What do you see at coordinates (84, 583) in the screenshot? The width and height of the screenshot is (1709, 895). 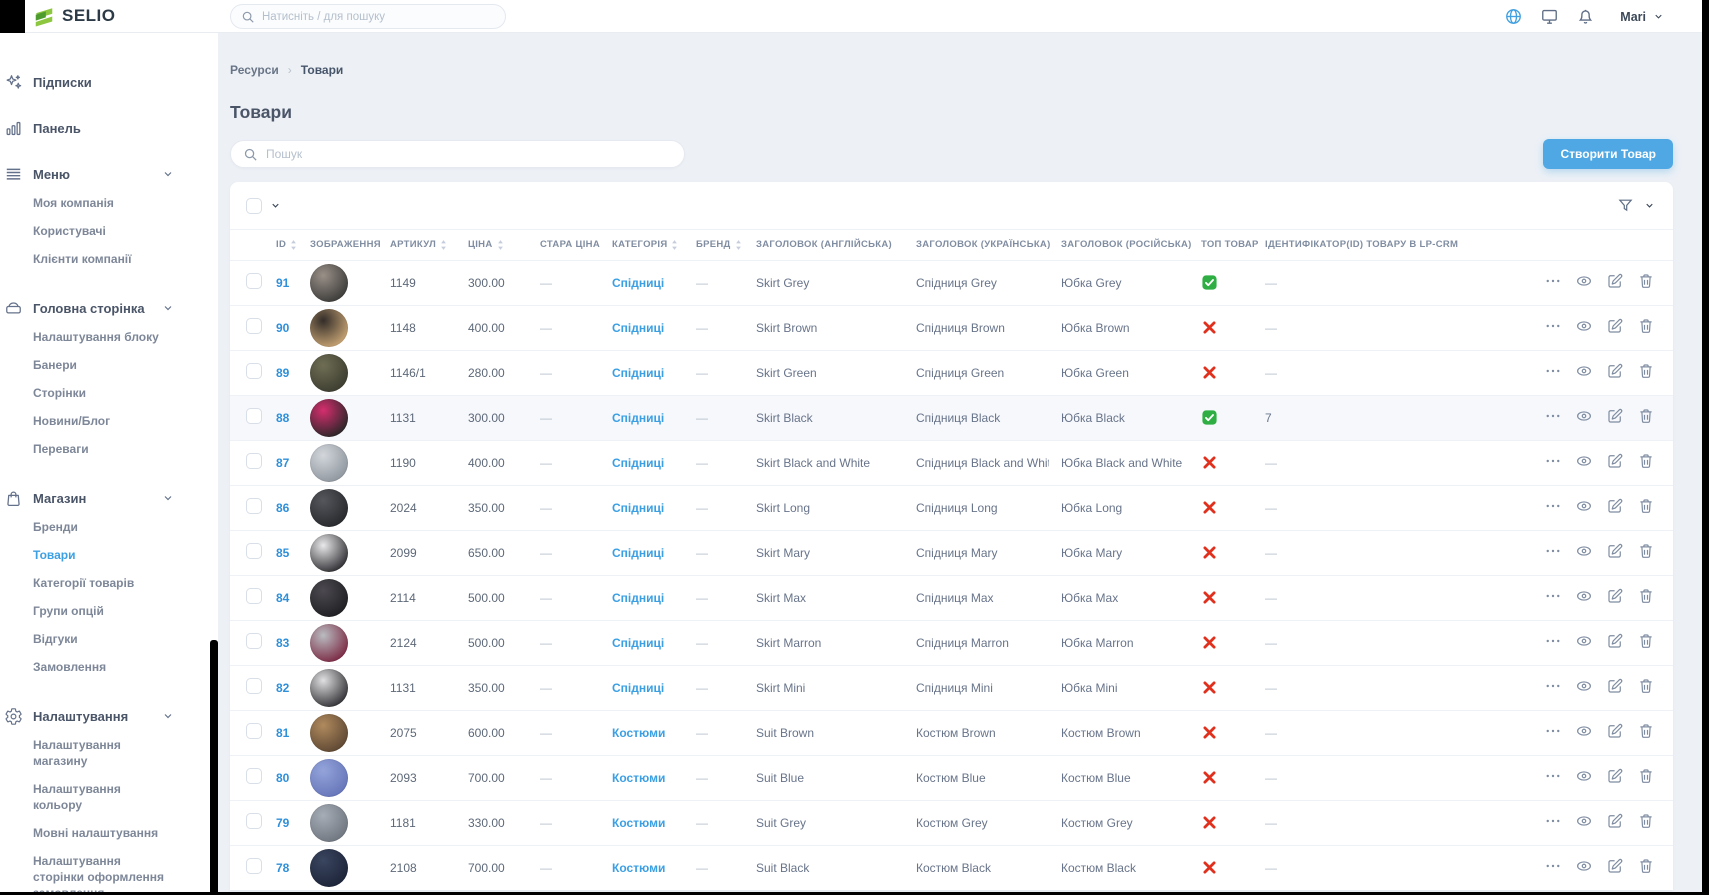 I see `sidebar-subitem: Категорії товарів` at bounding box center [84, 583].